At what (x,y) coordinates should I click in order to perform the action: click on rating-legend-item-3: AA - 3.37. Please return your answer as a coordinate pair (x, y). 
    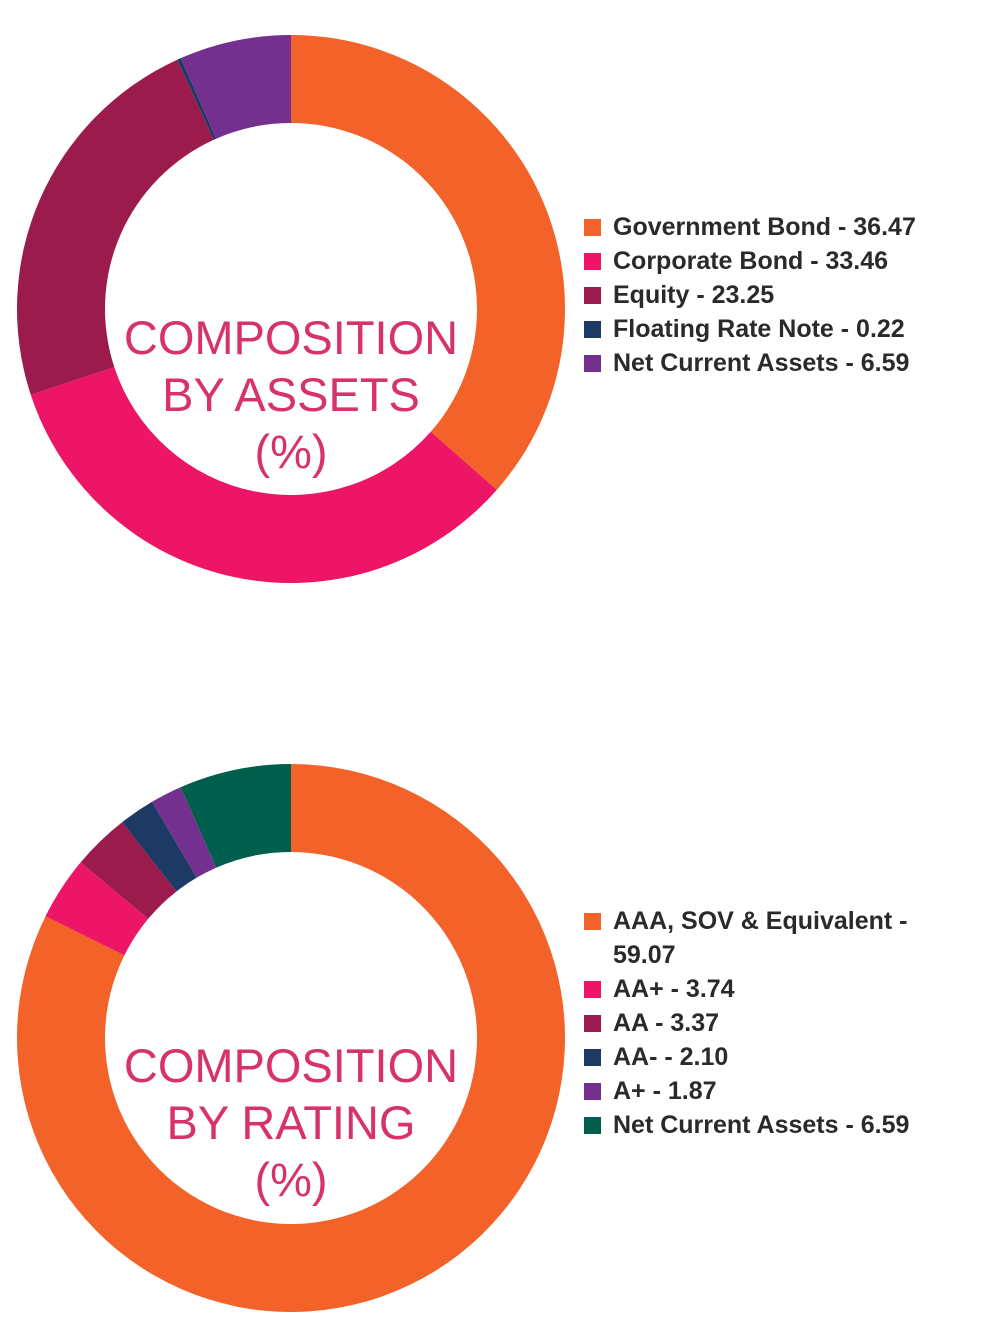
    Looking at the image, I should click on (781, 1023).